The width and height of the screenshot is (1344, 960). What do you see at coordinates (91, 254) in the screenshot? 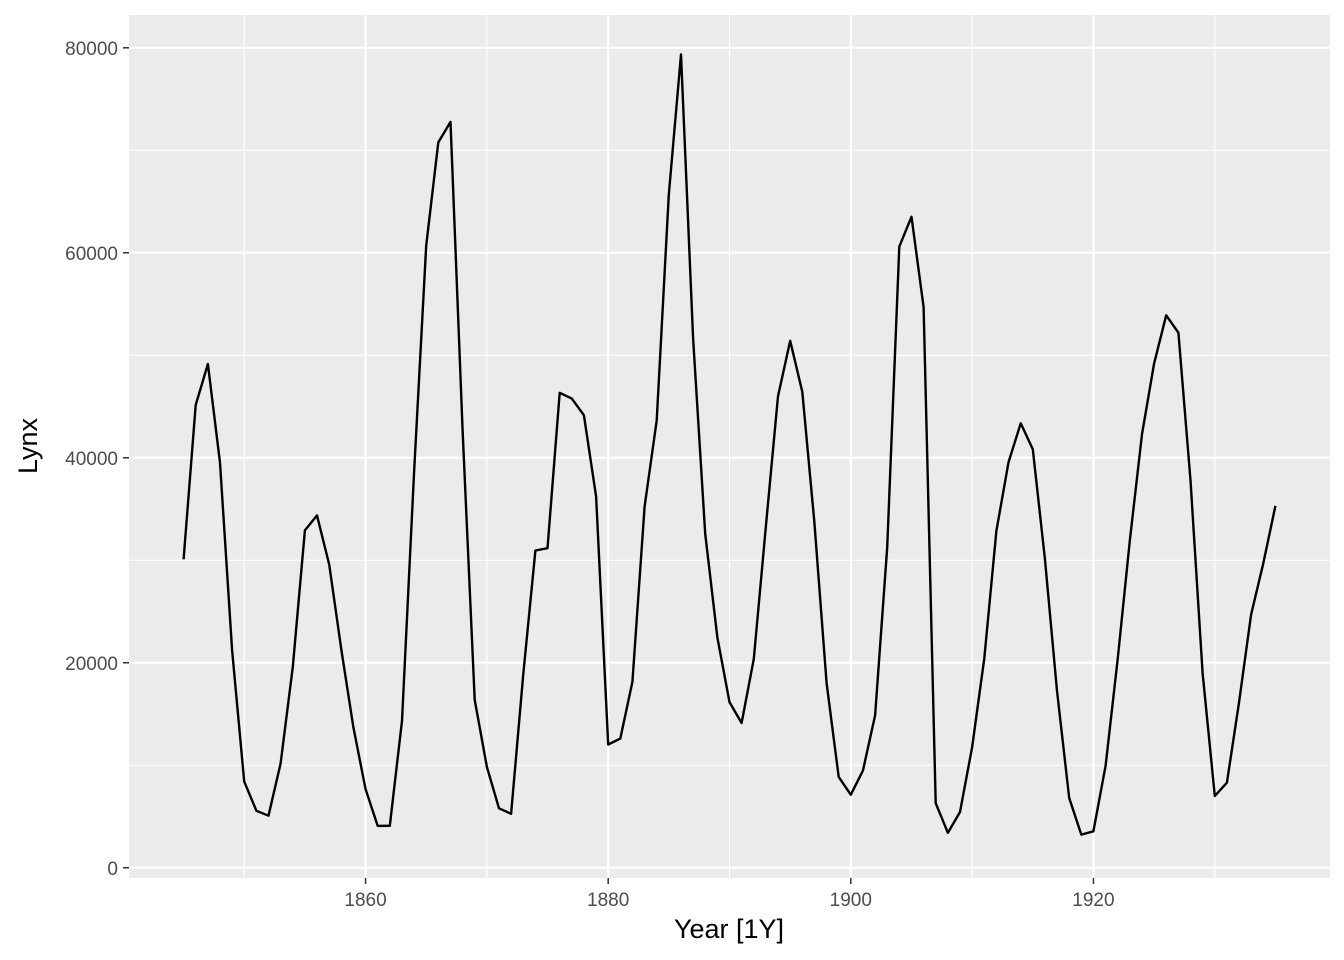
I see `y-tick-label: 60000` at bounding box center [91, 254].